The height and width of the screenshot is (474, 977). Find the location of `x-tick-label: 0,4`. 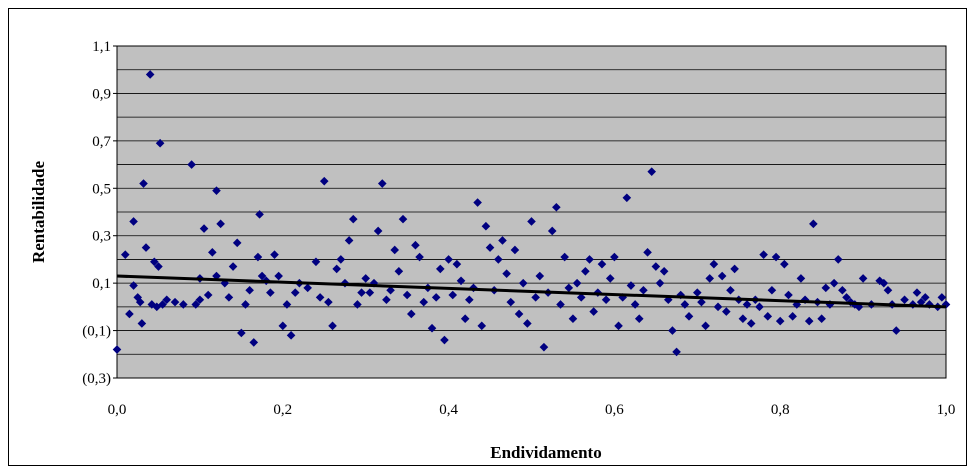

x-tick-label: 0,4 is located at coordinates (448, 410).